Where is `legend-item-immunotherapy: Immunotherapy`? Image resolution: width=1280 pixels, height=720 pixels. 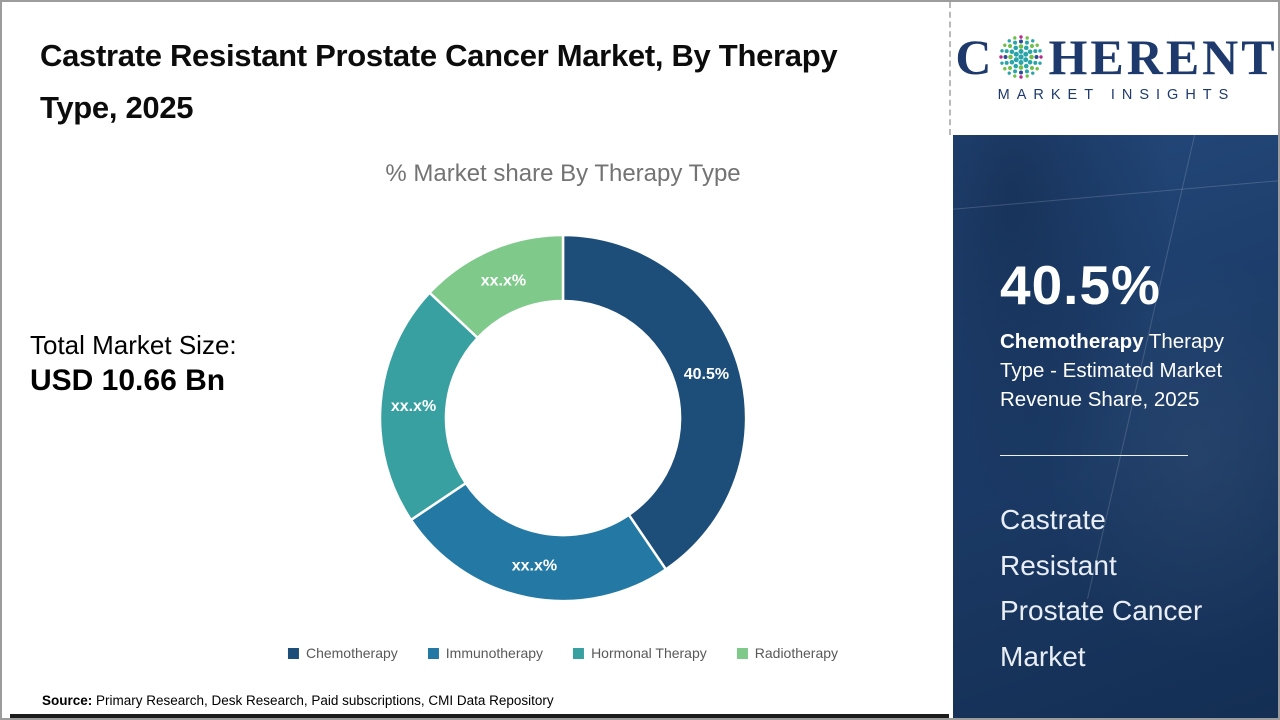 legend-item-immunotherapy: Immunotherapy is located at coordinates (485, 653).